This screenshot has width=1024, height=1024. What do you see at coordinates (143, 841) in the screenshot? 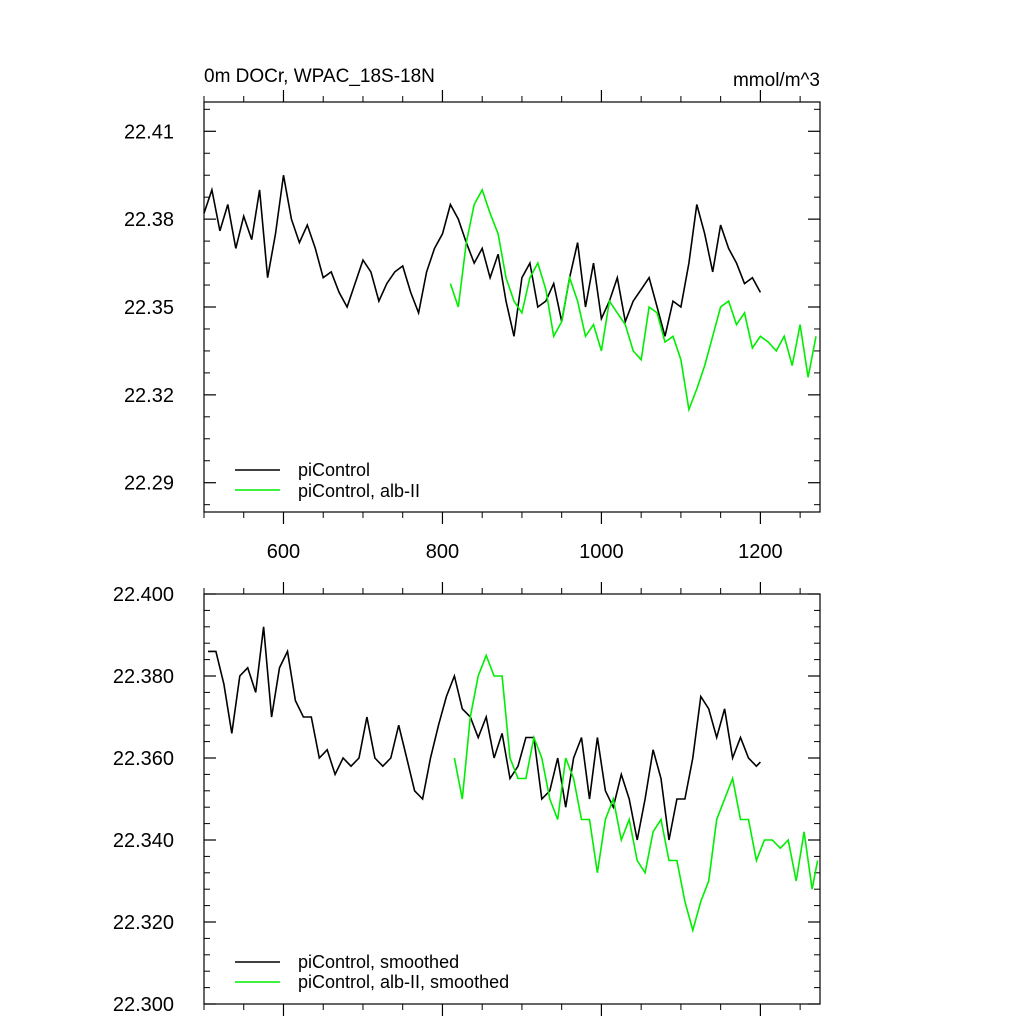
I see `bottom-y-tick-label: 22.340` at bounding box center [143, 841].